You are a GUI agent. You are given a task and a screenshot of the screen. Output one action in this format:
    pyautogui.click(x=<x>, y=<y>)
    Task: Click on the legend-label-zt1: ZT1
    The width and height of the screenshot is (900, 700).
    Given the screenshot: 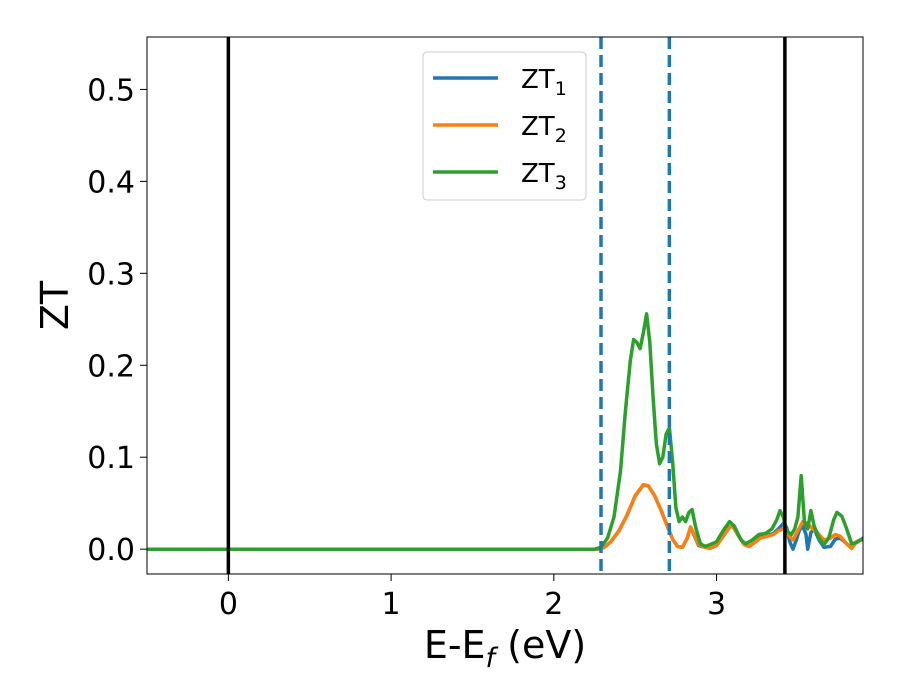 What is the action you would take?
    pyautogui.click(x=544, y=82)
    